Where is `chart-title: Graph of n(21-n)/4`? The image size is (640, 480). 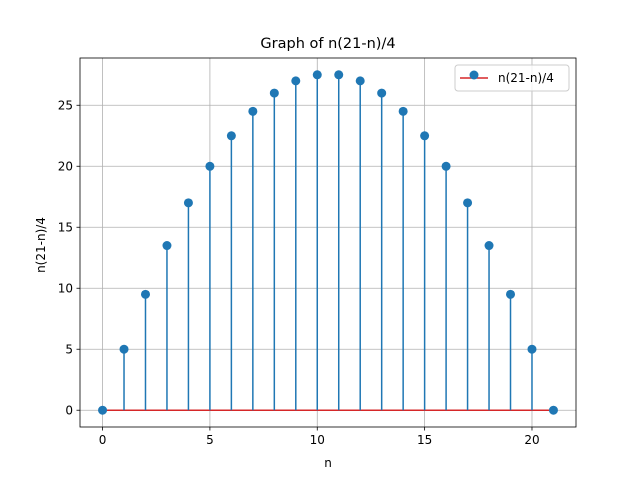
chart-title: Graph of n(21-n)/4 is located at coordinates (327, 44).